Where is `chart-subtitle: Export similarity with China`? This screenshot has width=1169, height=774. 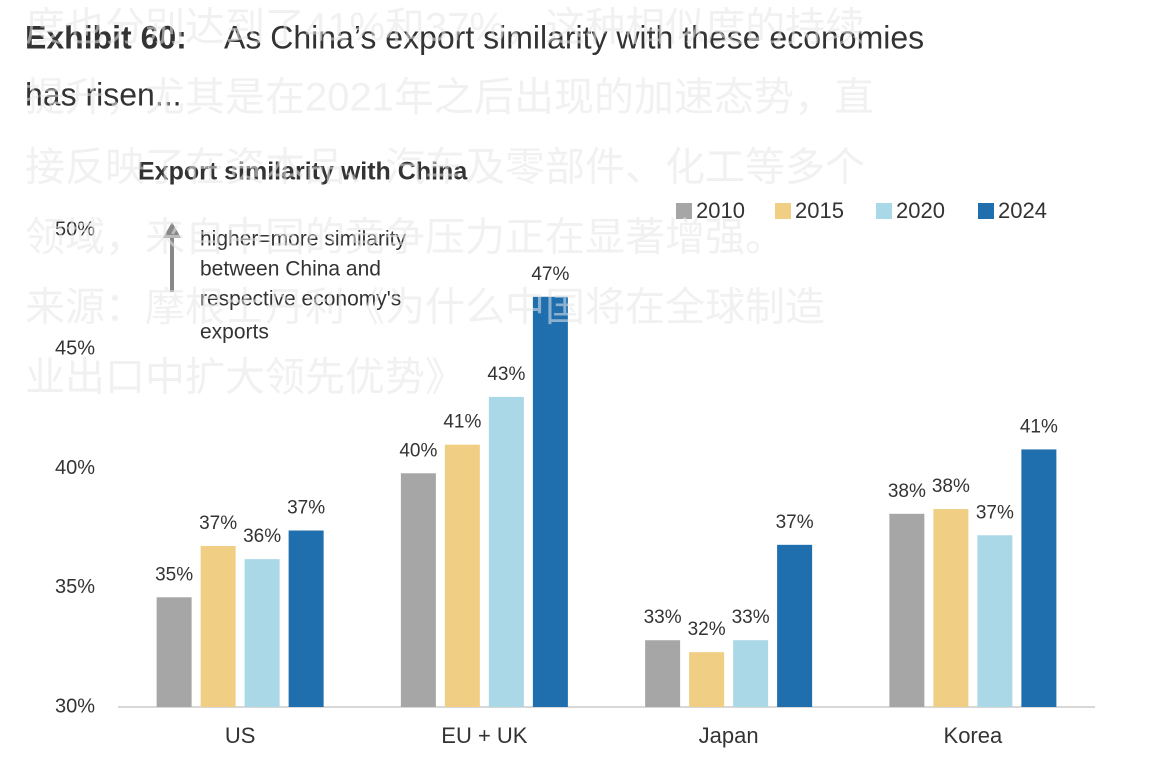 chart-subtitle: Export similarity with China is located at coordinates (303, 172).